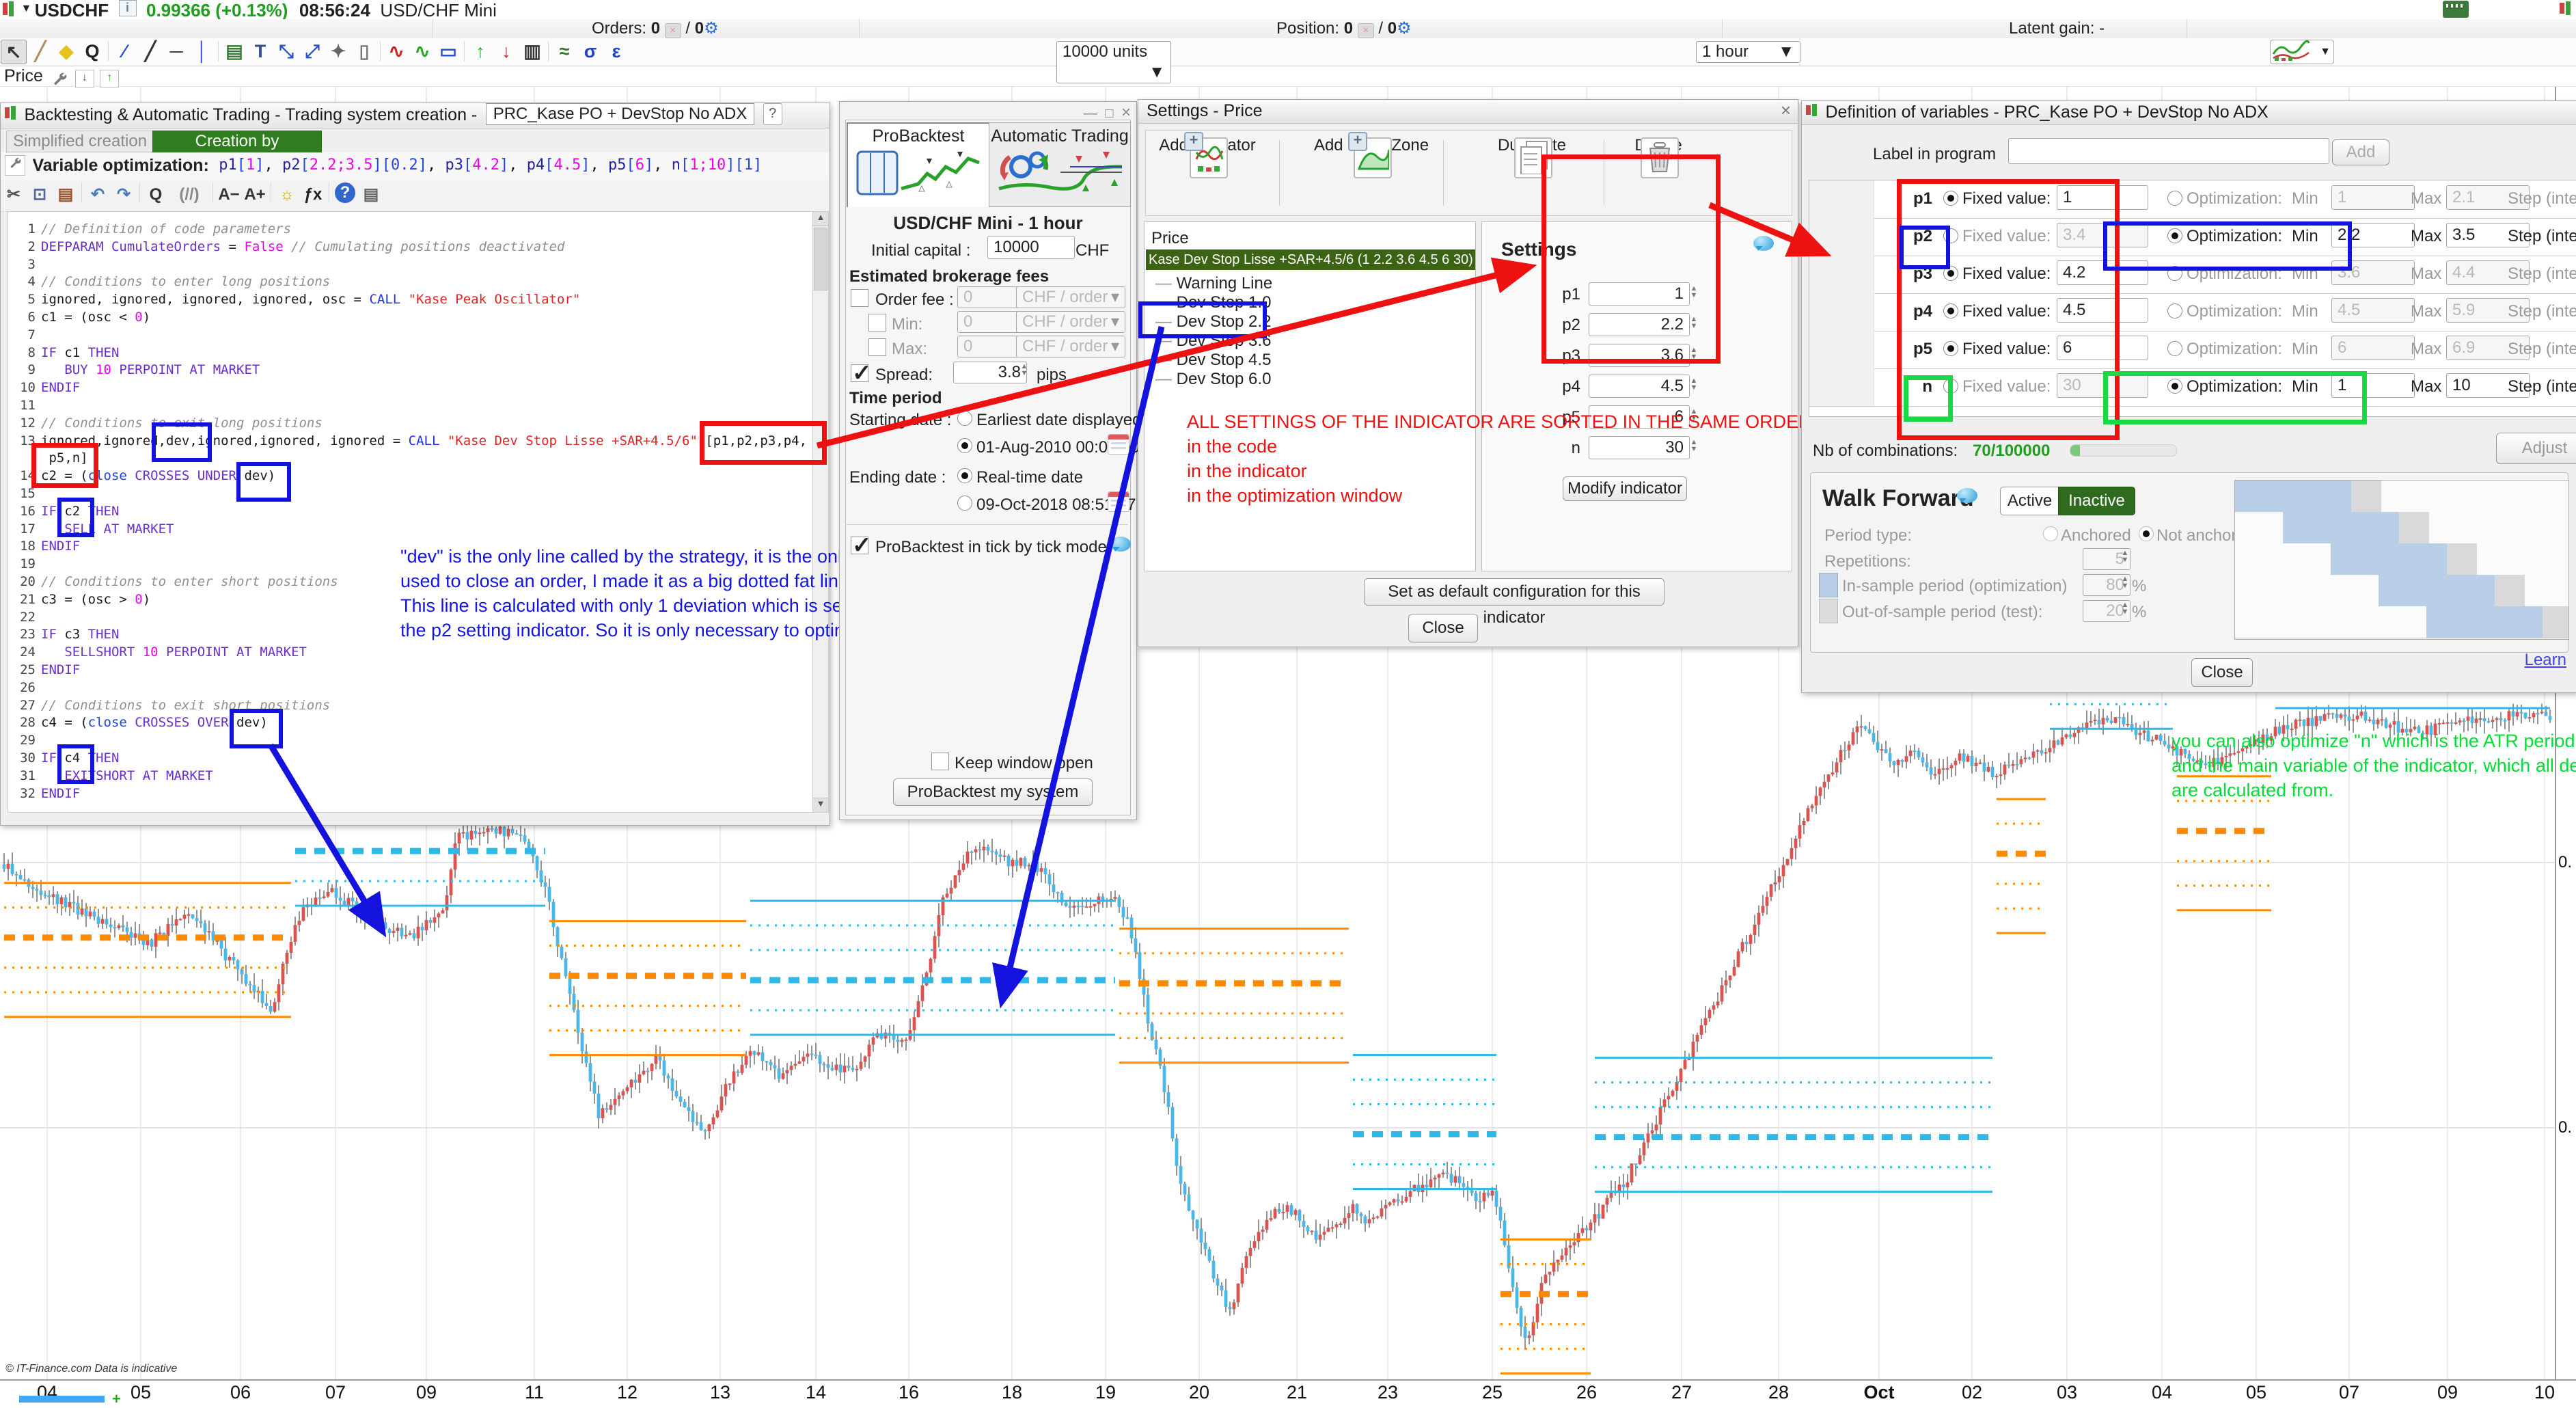  Describe the element at coordinates (260, 51) in the screenshot. I see `text-icon: T` at that location.